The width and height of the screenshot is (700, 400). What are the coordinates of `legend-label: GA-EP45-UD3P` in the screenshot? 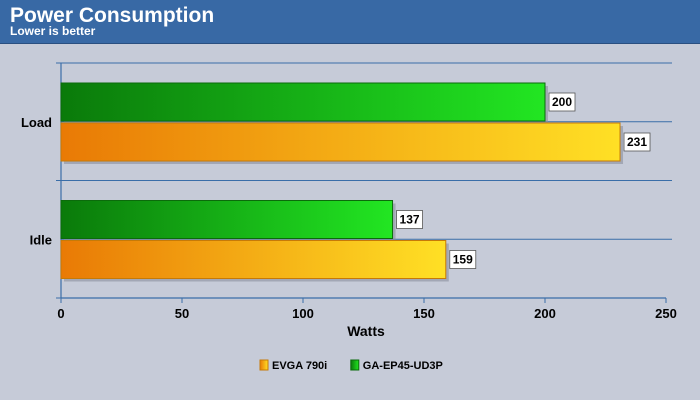 It's located at (403, 366).